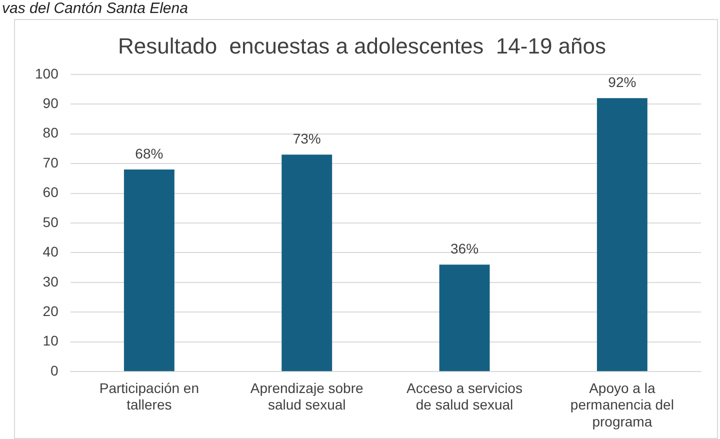  What do you see at coordinates (50, 162) in the screenshot?
I see `y-tick-label: 70` at bounding box center [50, 162].